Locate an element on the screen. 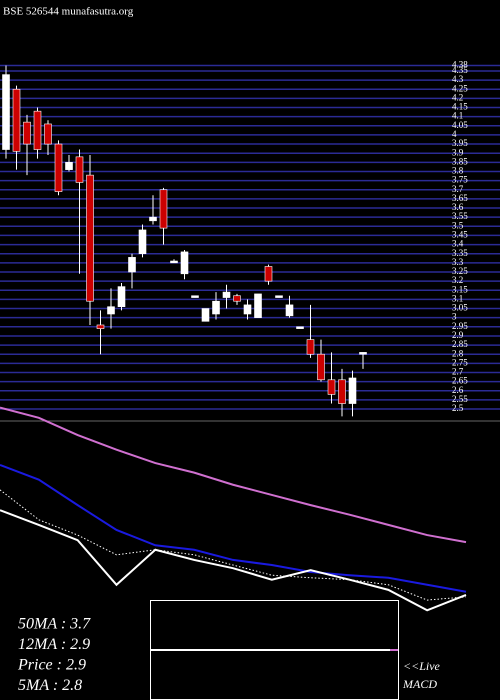 This screenshot has height=700, width=500. macd-label: MACD is located at coordinates (419, 684).